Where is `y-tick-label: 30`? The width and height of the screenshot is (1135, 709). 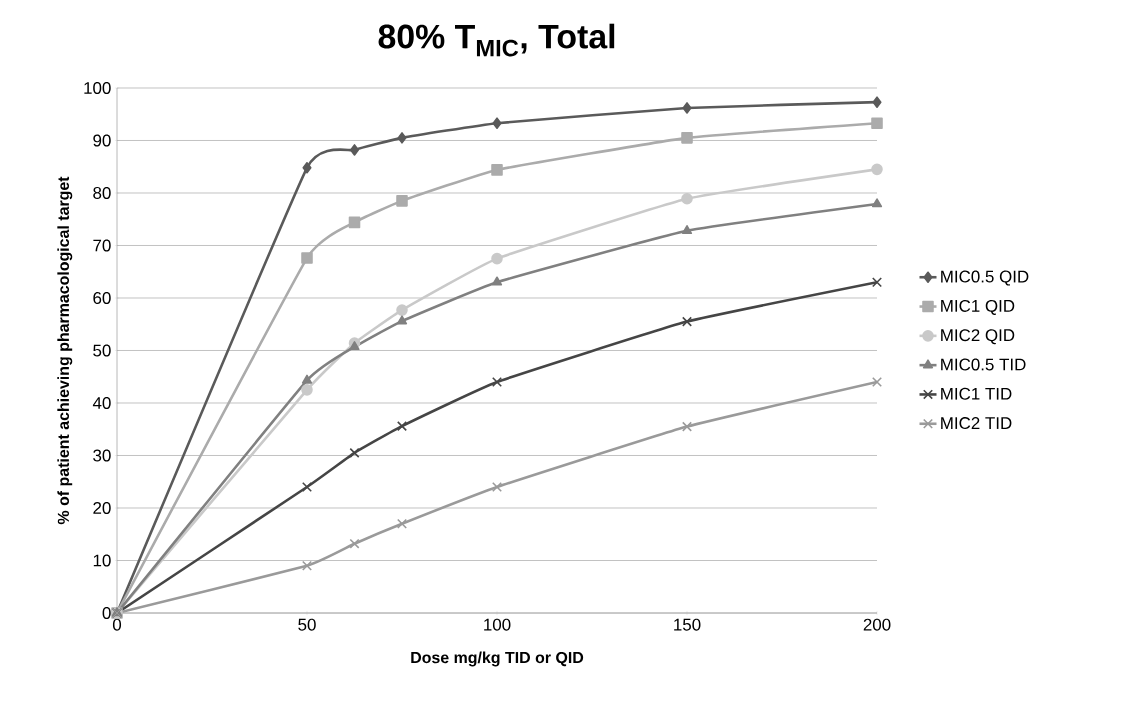 y-tick-label: 30 is located at coordinates (102, 455).